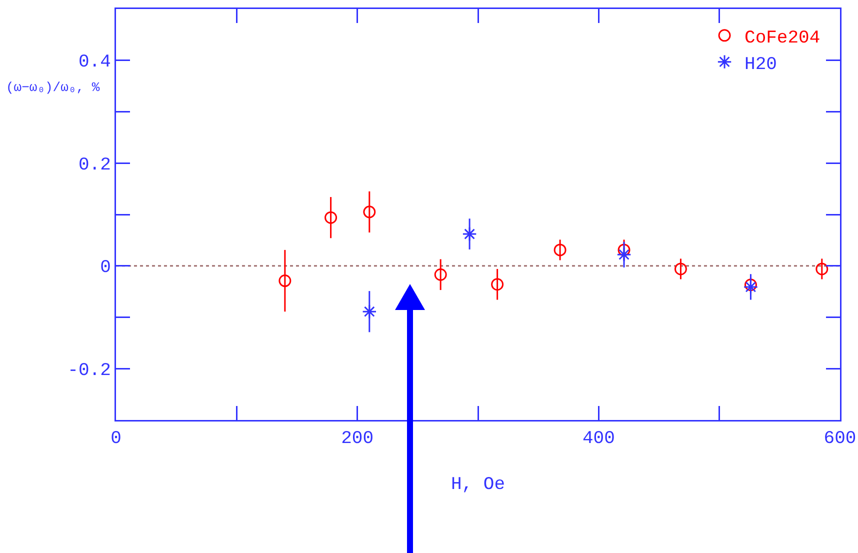 The height and width of the screenshot is (553, 858). Describe the element at coordinates (94, 165) in the screenshot. I see `y-tick-label: 0.2` at that location.